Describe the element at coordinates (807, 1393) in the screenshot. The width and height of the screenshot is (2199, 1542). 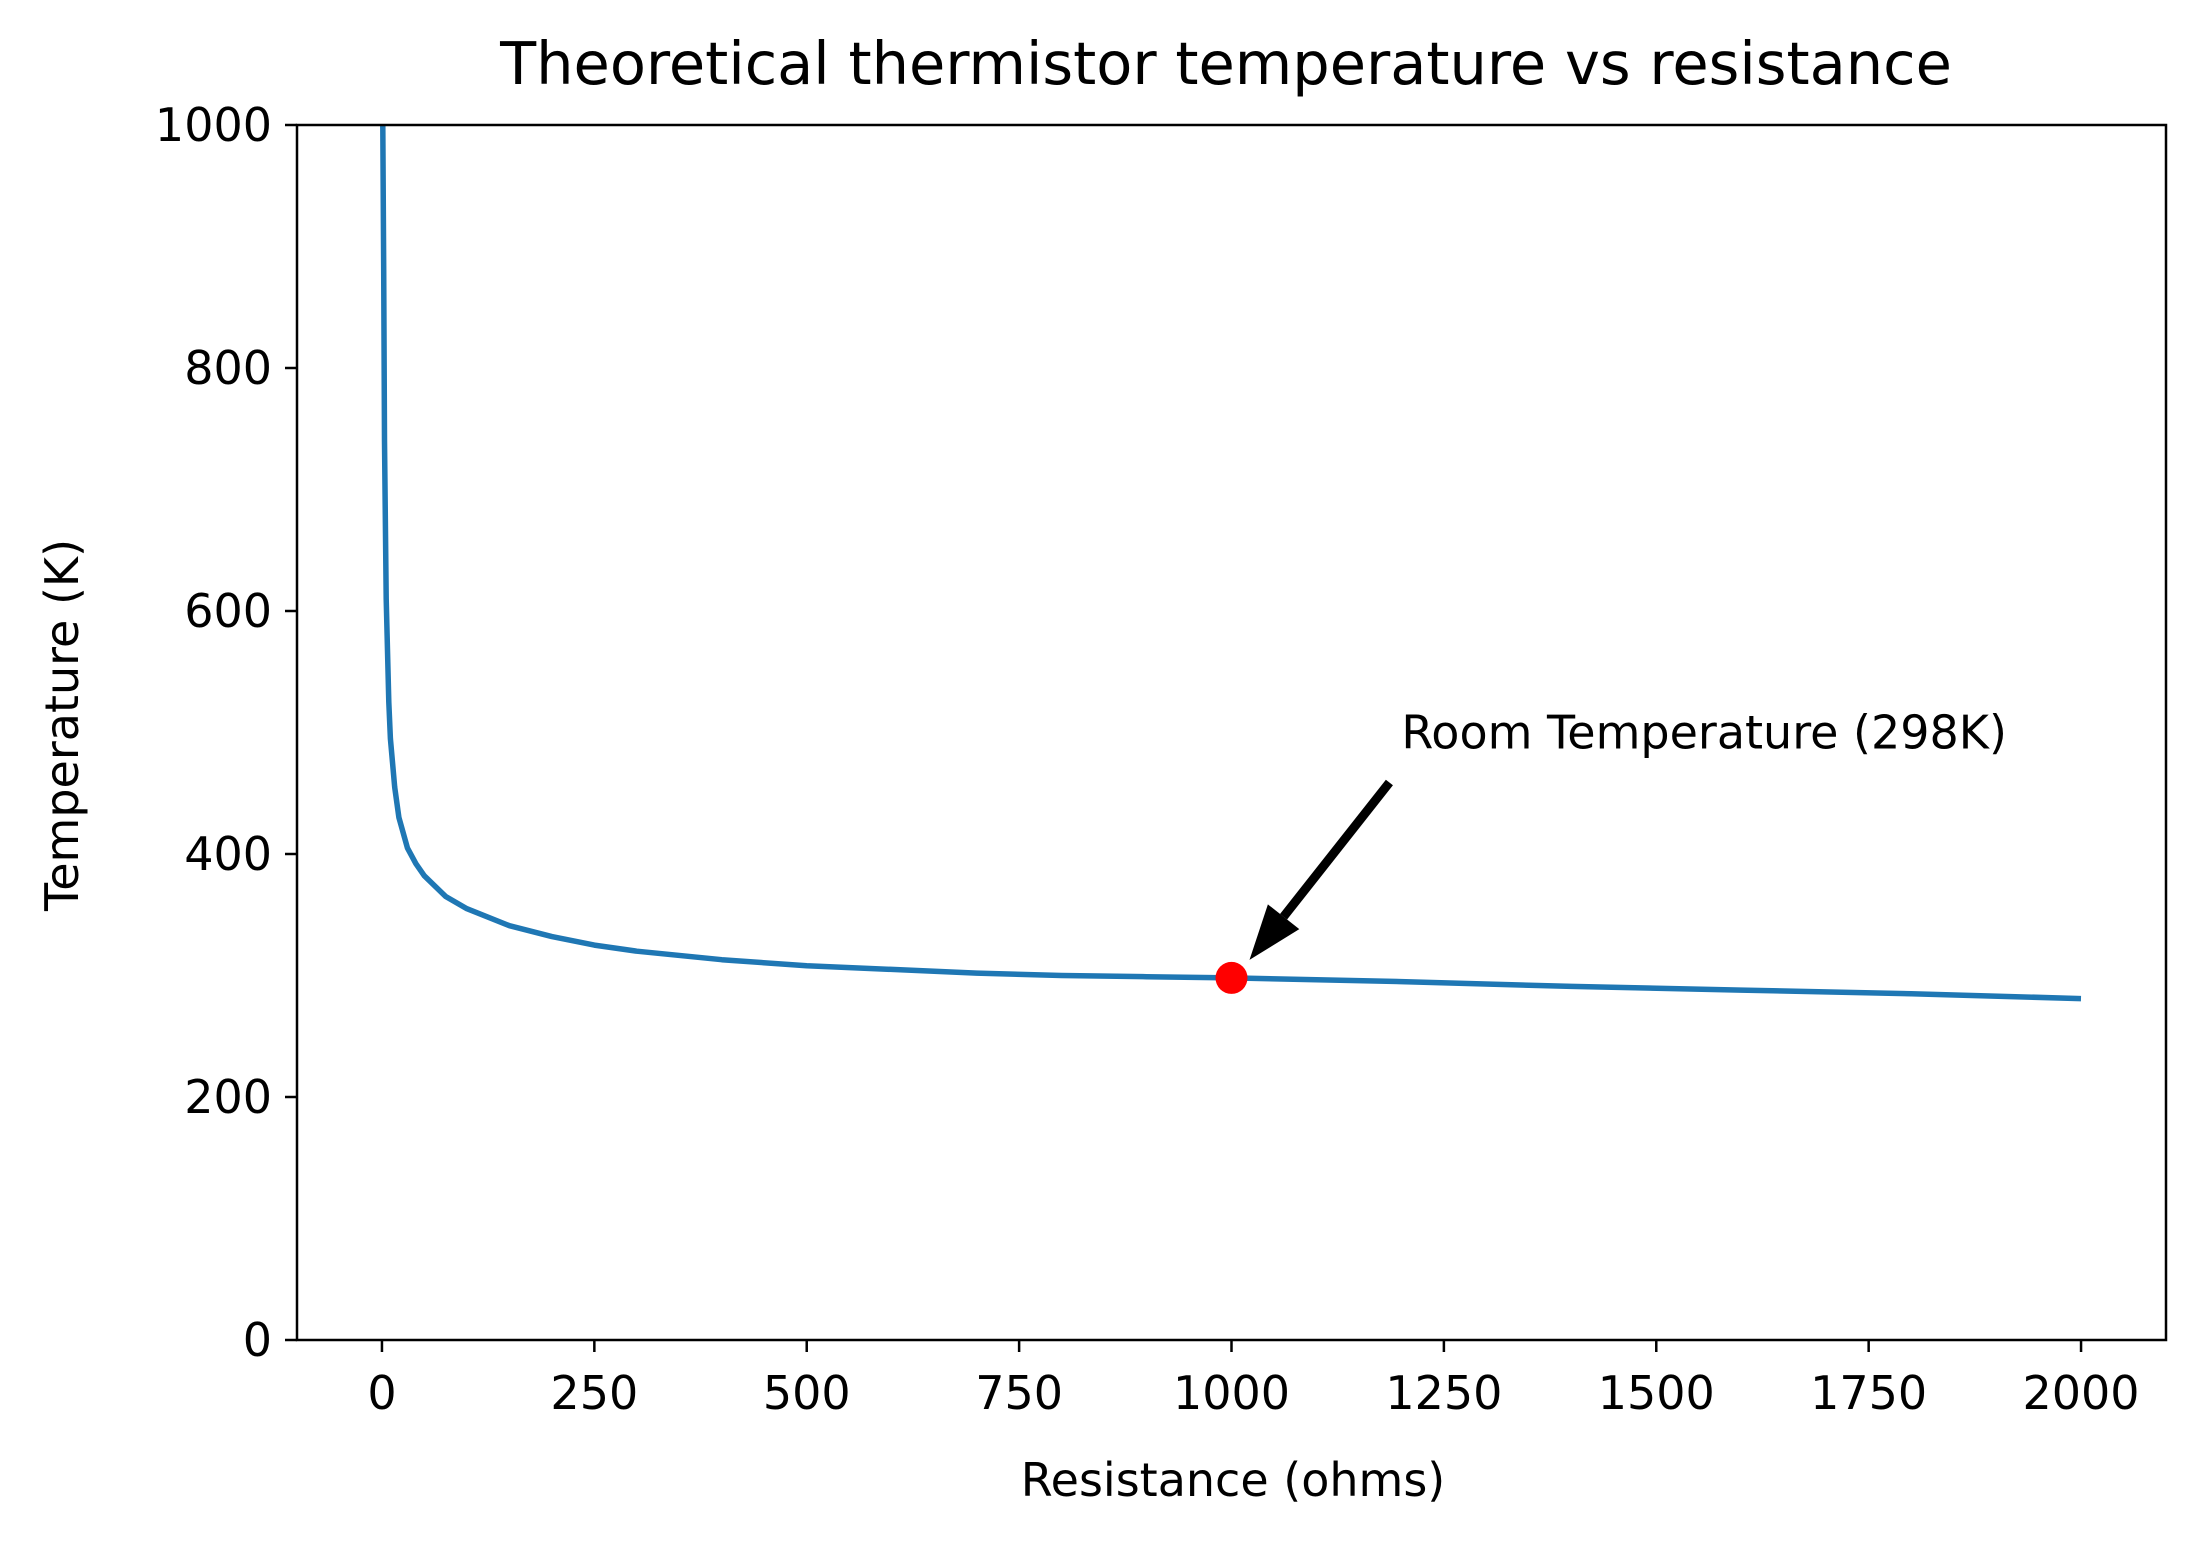
I see `x-tick-label: 500` at that location.